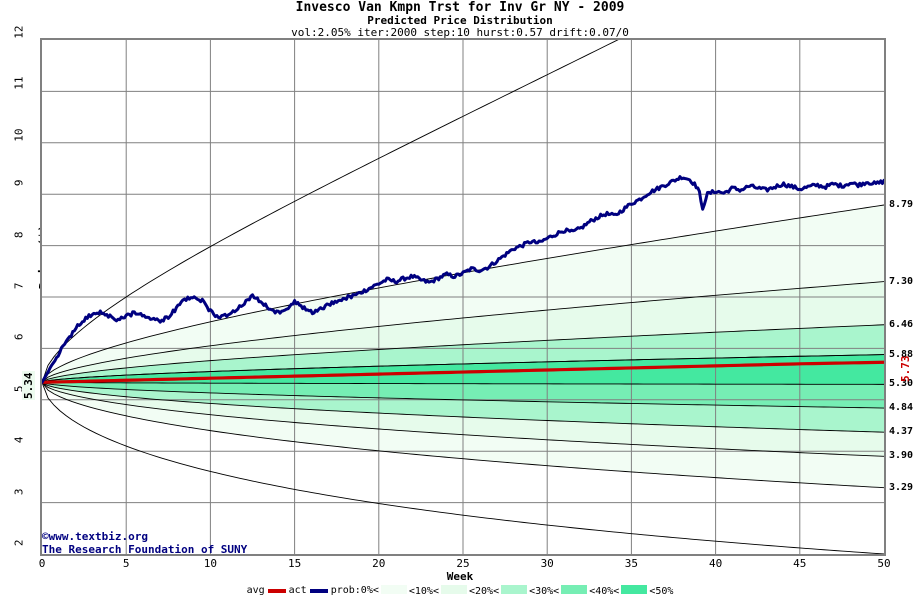  What do you see at coordinates (463, 563) in the screenshot?
I see `x-tick-label: 25` at bounding box center [463, 563].